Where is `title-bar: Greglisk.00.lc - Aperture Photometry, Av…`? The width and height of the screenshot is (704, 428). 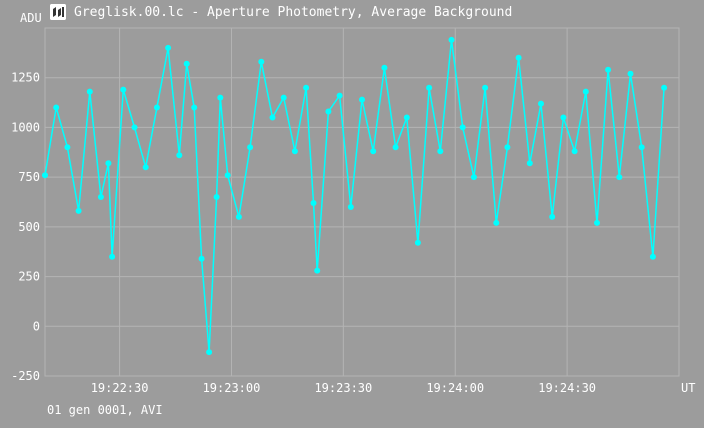
title-bar: Greglisk.00.lc - Aperture Photometry, Av… is located at coordinates (281, 12).